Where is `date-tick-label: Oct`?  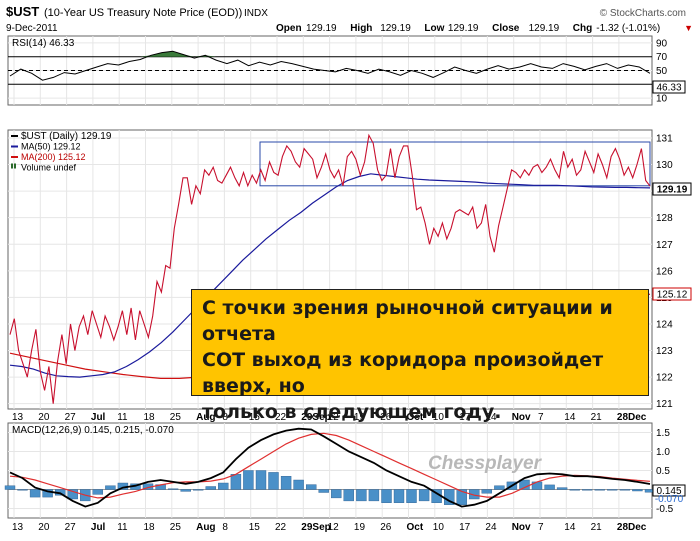 date-tick-label: Oct is located at coordinates (415, 527).